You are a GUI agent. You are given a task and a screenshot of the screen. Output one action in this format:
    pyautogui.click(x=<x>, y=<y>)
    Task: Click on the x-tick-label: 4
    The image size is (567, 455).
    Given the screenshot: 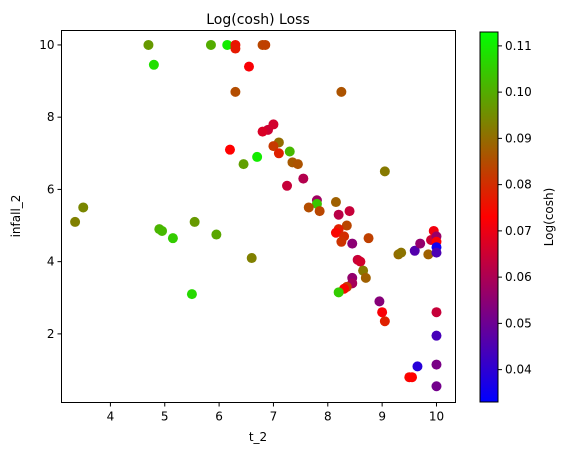 What is the action you would take?
    pyautogui.click(x=111, y=417)
    